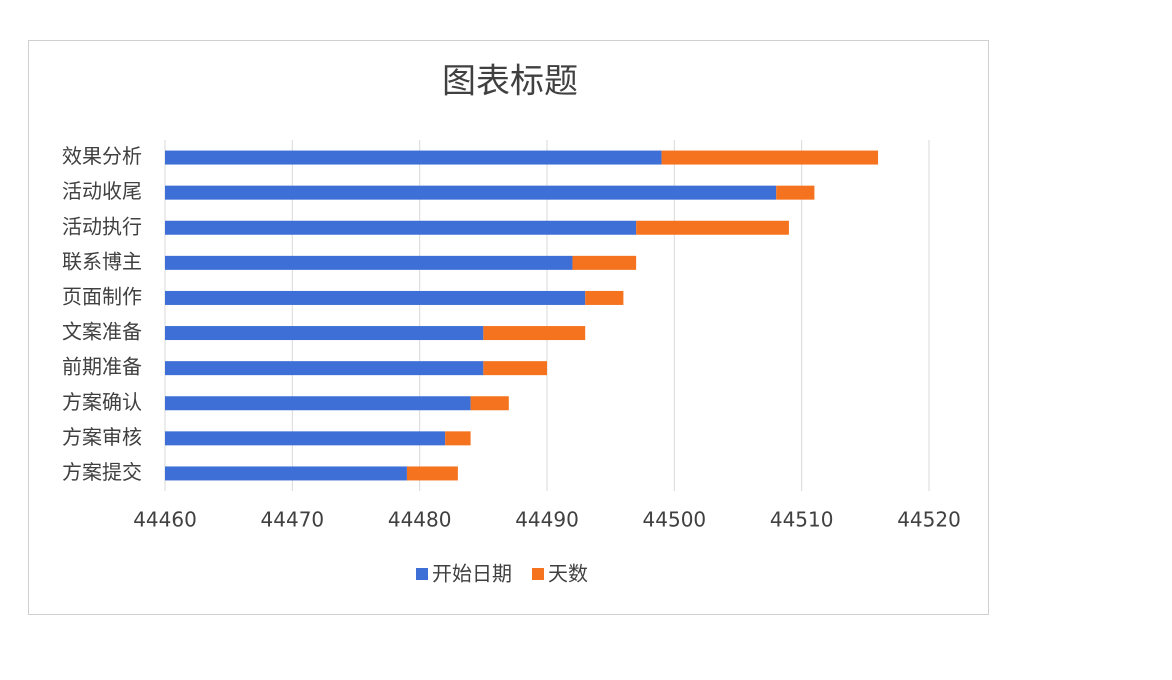 The width and height of the screenshot is (1172, 680). What do you see at coordinates (293, 520) in the screenshot?
I see `x-tick-label: 44470` at bounding box center [293, 520].